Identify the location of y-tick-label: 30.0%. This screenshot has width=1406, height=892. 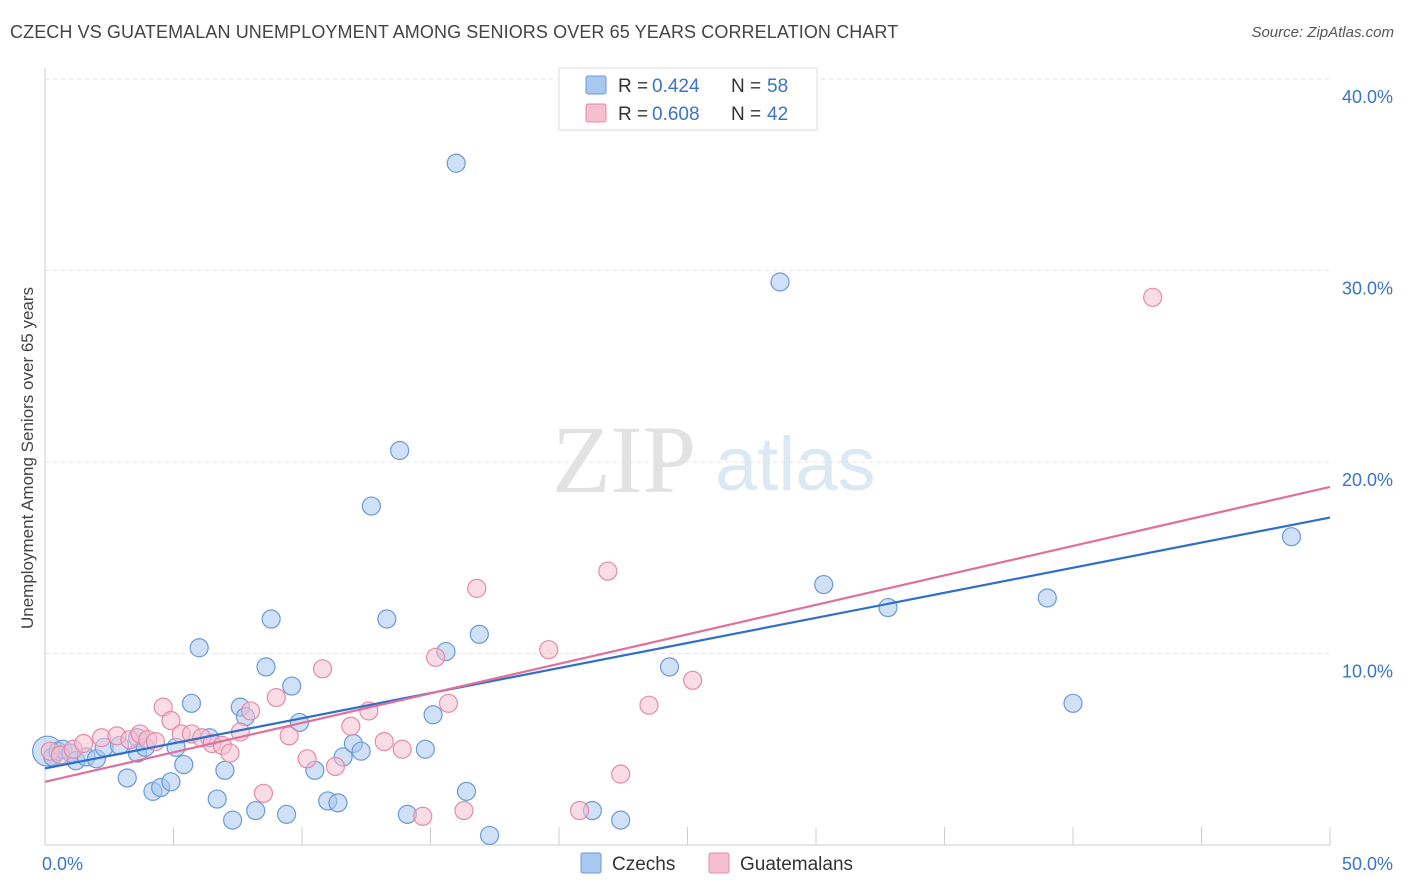
(1367, 289).